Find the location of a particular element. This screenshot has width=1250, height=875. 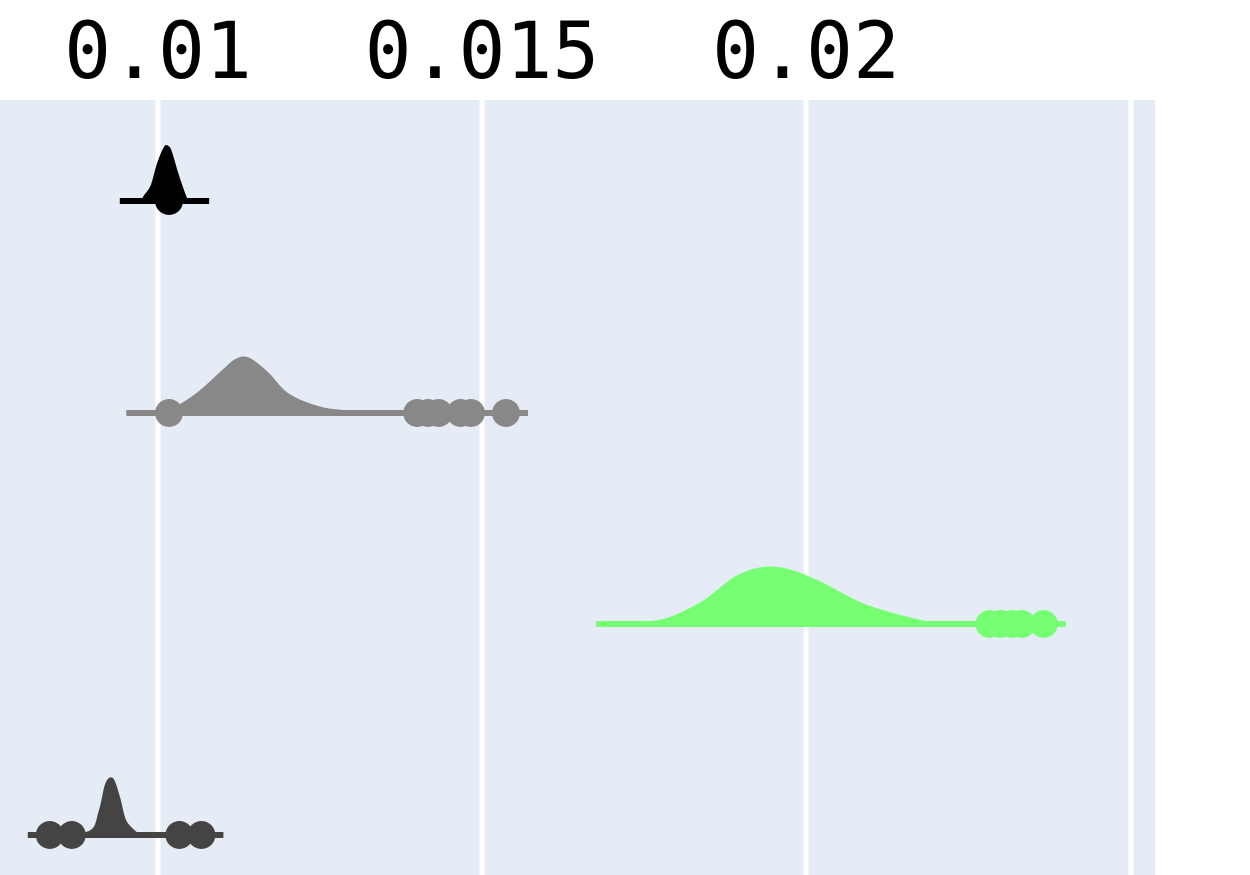

x-tick-labels: 0.01 0.015 0.02 is located at coordinates (482, 52).